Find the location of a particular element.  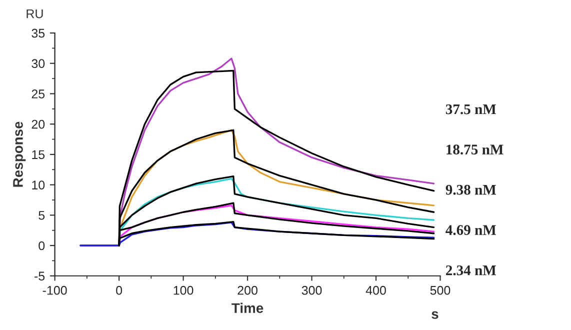

x-tick-label: 0 is located at coordinates (119, 290).